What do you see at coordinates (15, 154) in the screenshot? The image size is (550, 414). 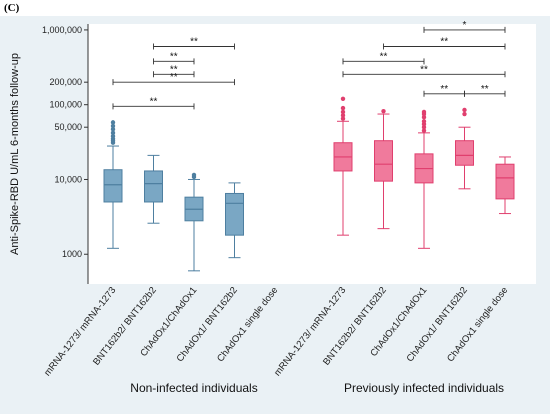 I see `y-axis-label: Anti-Spike-RBD U/mL 6-months follow-up` at bounding box center [15, 154].